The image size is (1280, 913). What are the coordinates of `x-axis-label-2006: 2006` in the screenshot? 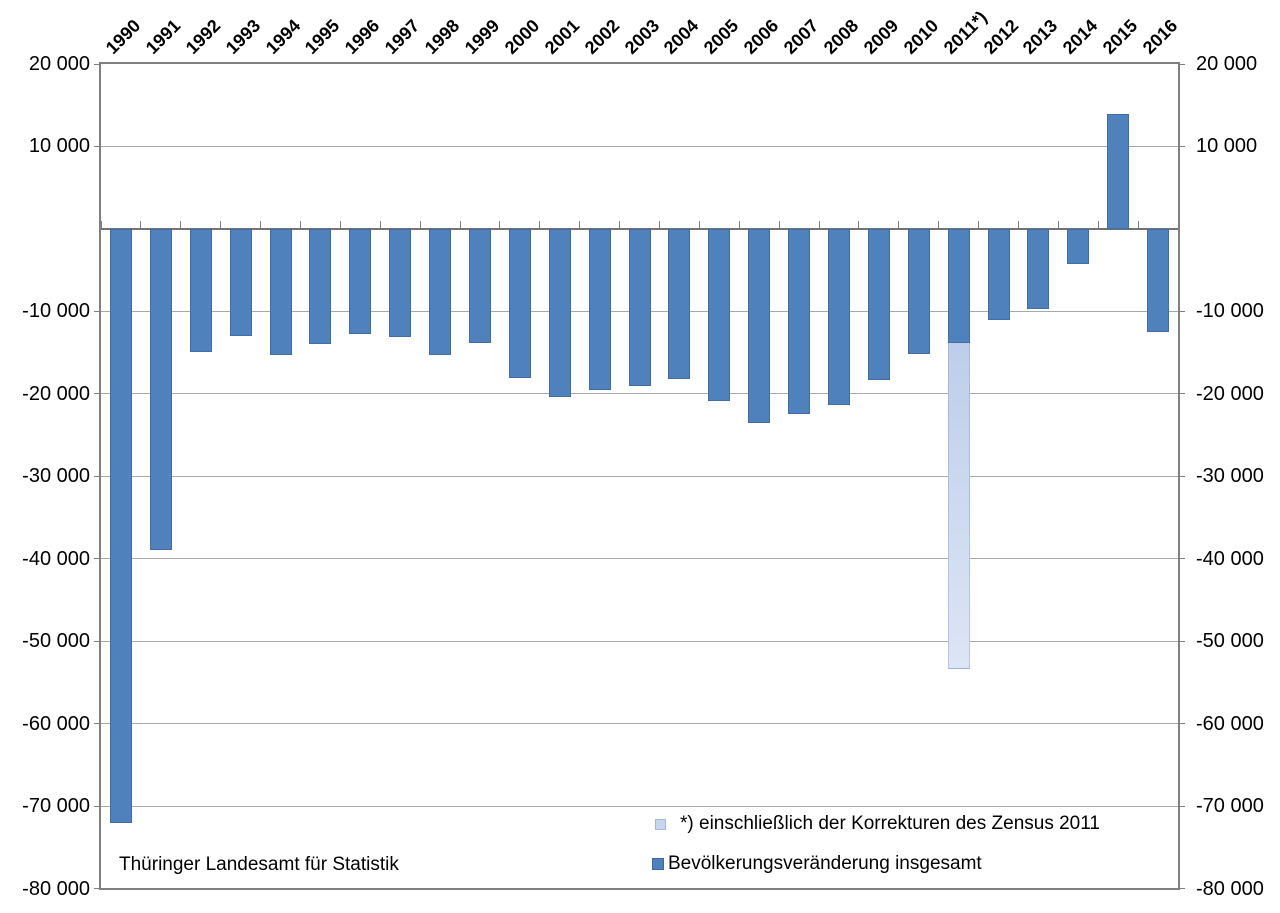 It's located at (761, 36).